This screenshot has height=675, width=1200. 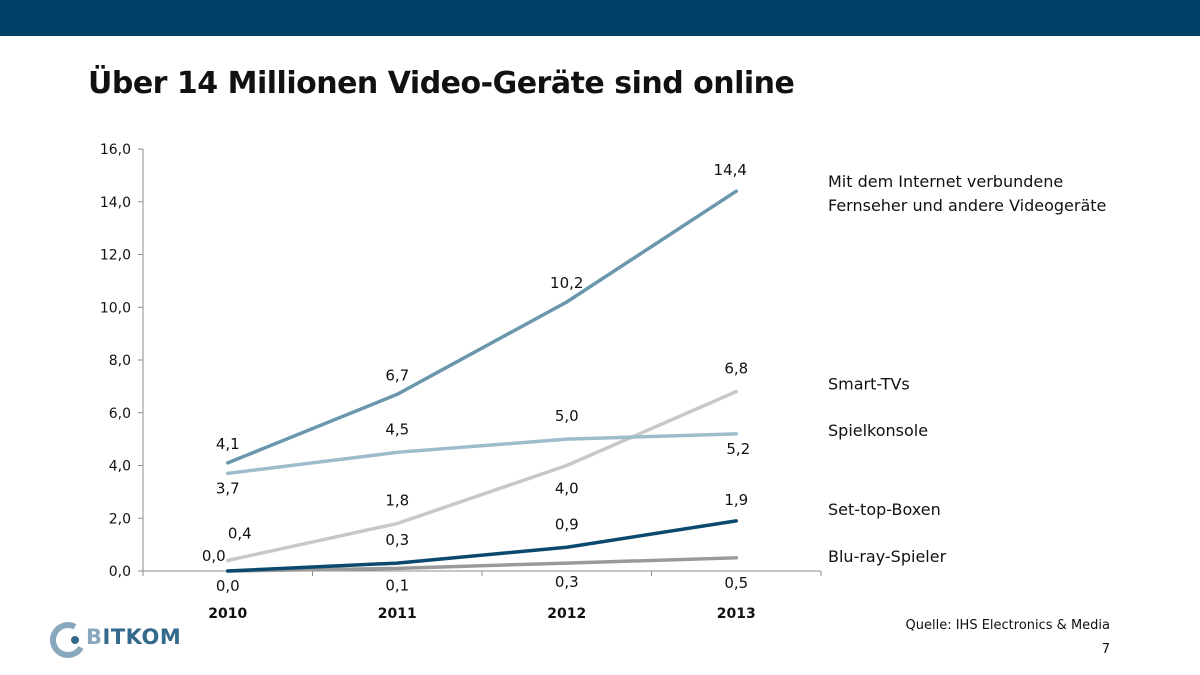 I want to click on y-tick-label: 16,0, so click(x=115, y=150).